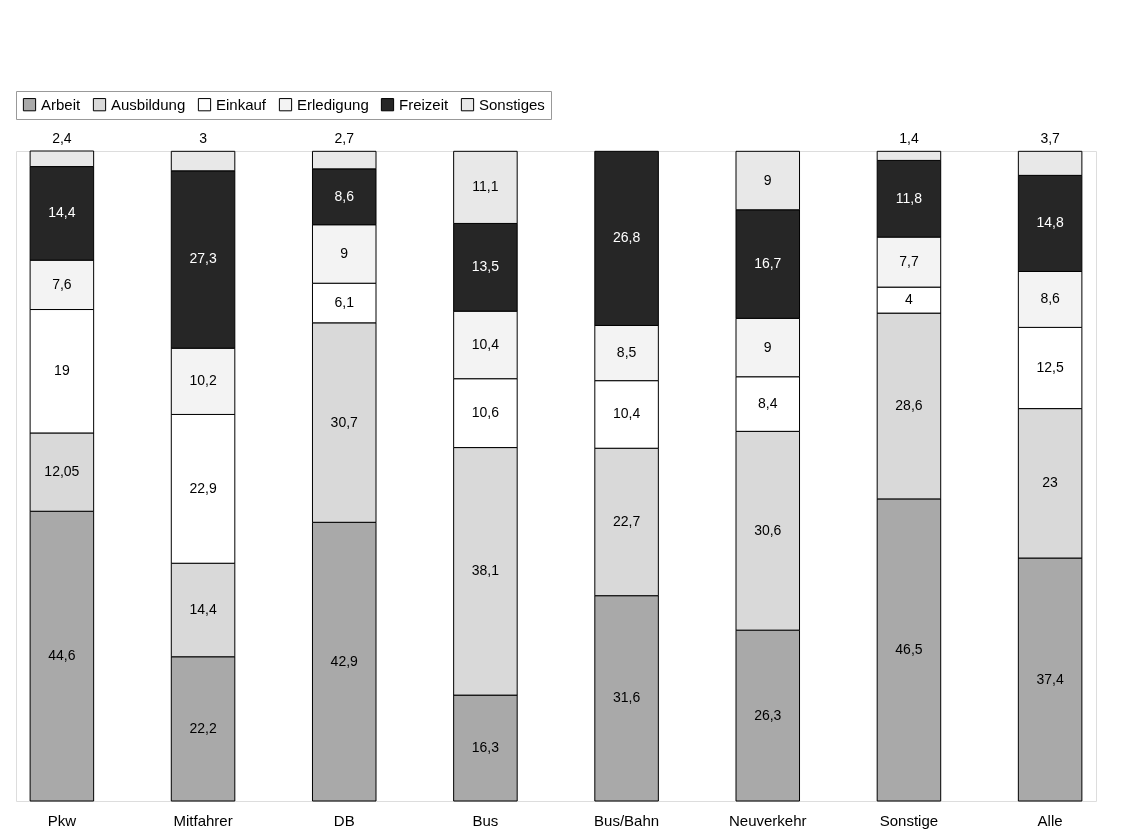 The width and height of the screenshot is (1129, 831). What do you see at coordinates (627, 820) in the screenshot?
I see `x-tick-label: Bus/Bahn` at bounding box center [627, 820].